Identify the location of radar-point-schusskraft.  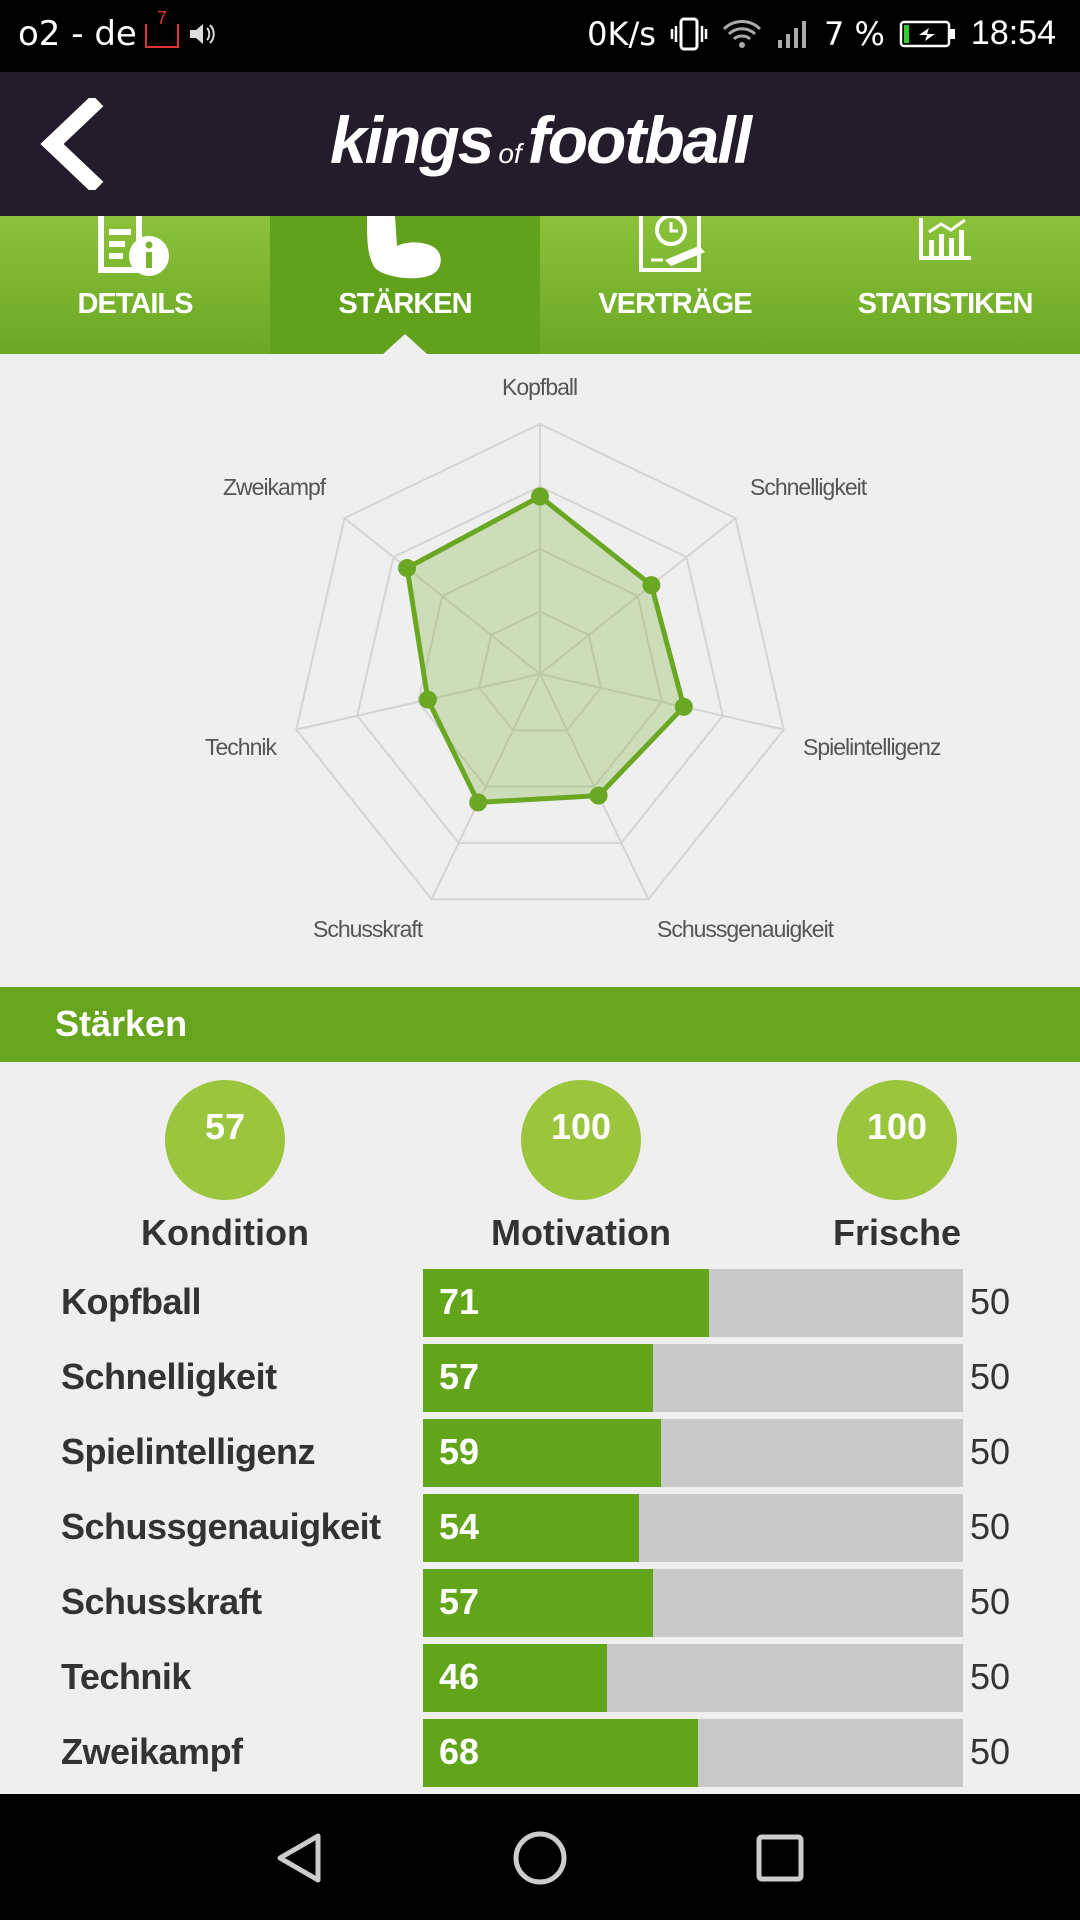
(478, 802).